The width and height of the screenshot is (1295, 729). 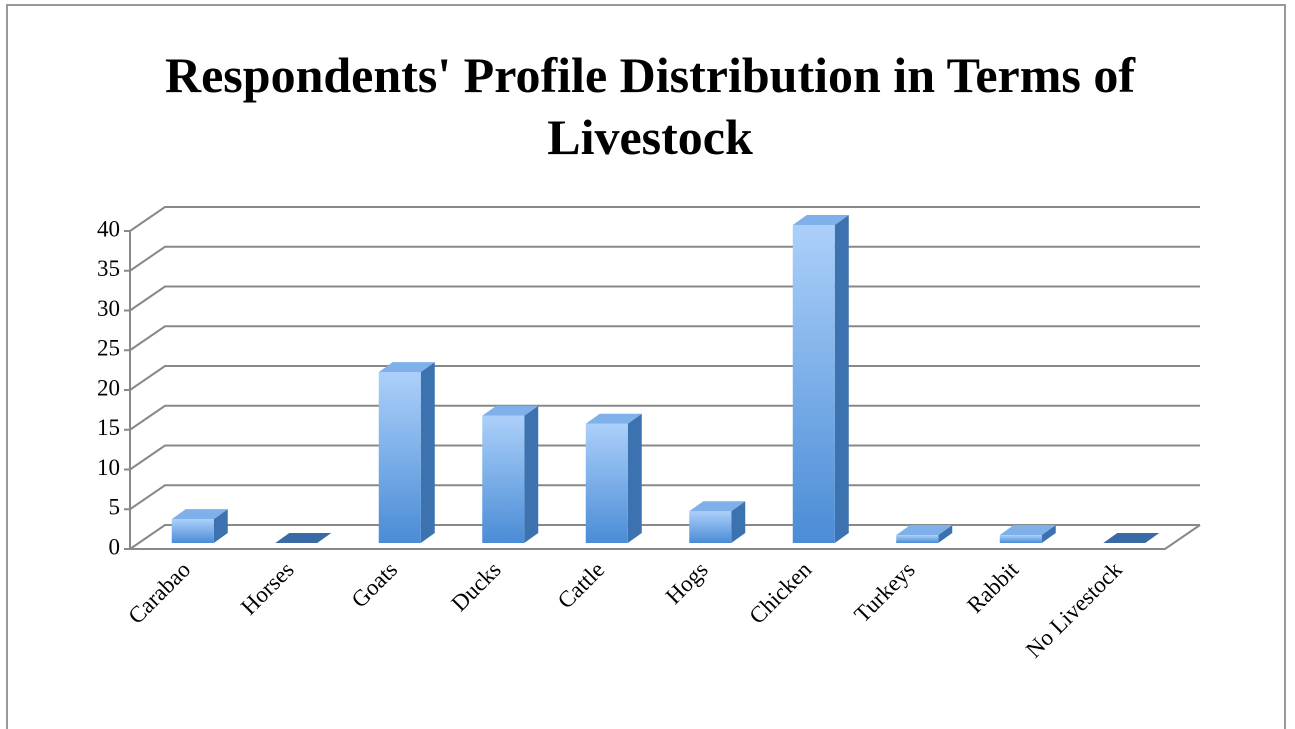 What do you see at coordinates (375, 585) in the screenshot?
I see `x-tick-label: Goats` at bounding box center [375, 585].